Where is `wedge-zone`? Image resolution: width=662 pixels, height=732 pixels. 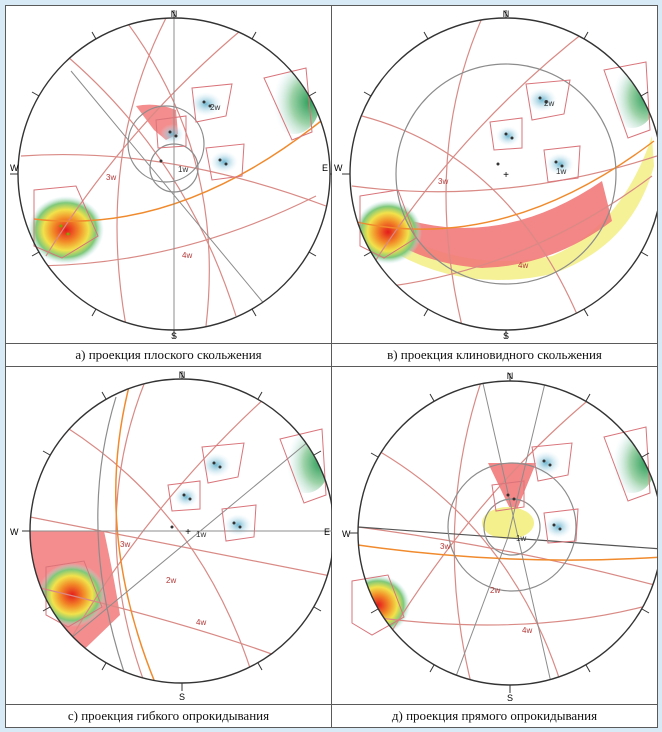 wedge-zone is located at coordinates (513, 208).